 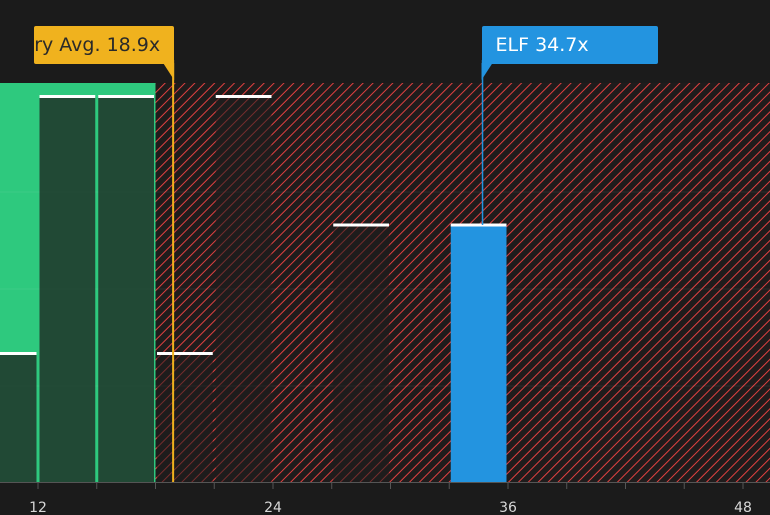 What do you see at coordinates (273, 507) in the screenshot?
I see `x-tick-label: 24` at bounding box center [273, 507].